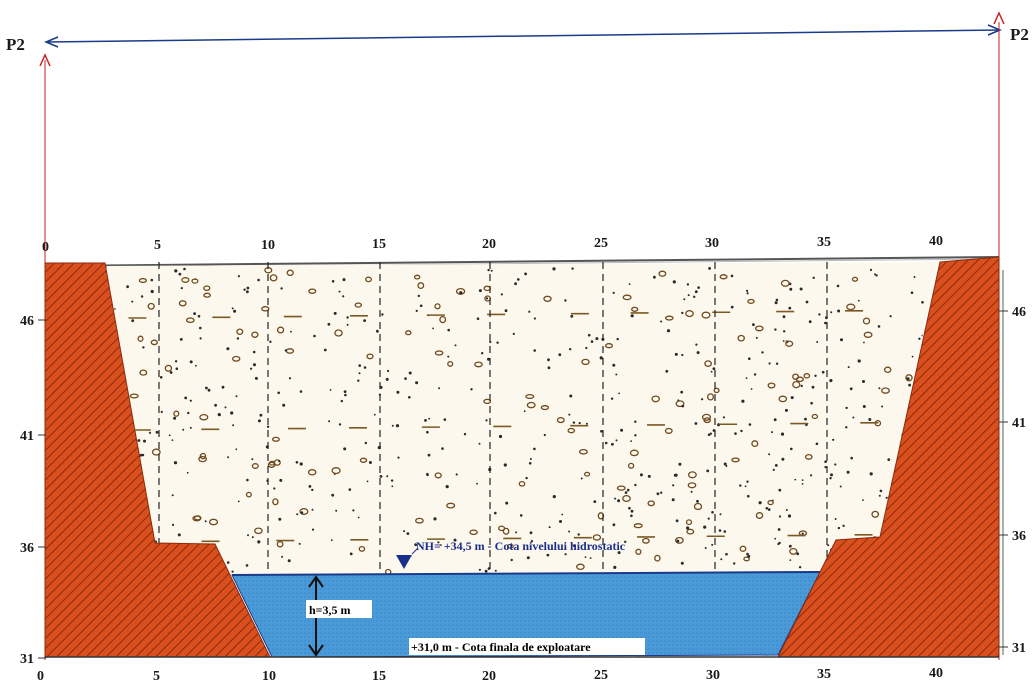 This screenshot has height=686, width=1034. I want to click on top-tick-label: 40, so click(936, 241).